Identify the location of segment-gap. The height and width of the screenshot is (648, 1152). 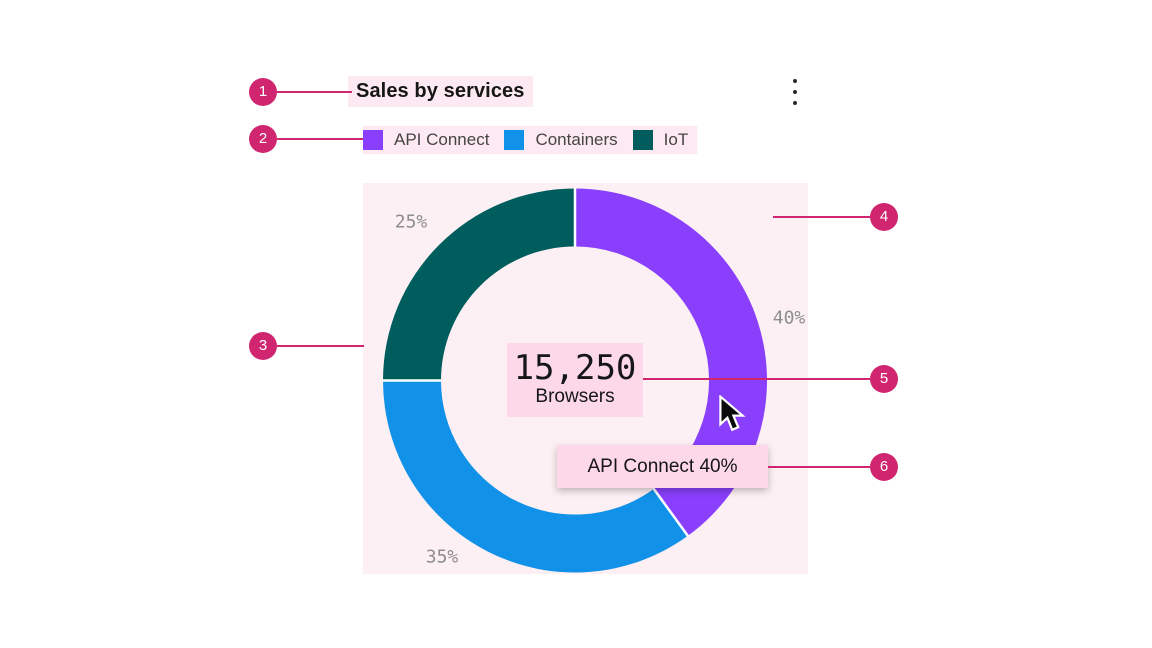
(671, 512).